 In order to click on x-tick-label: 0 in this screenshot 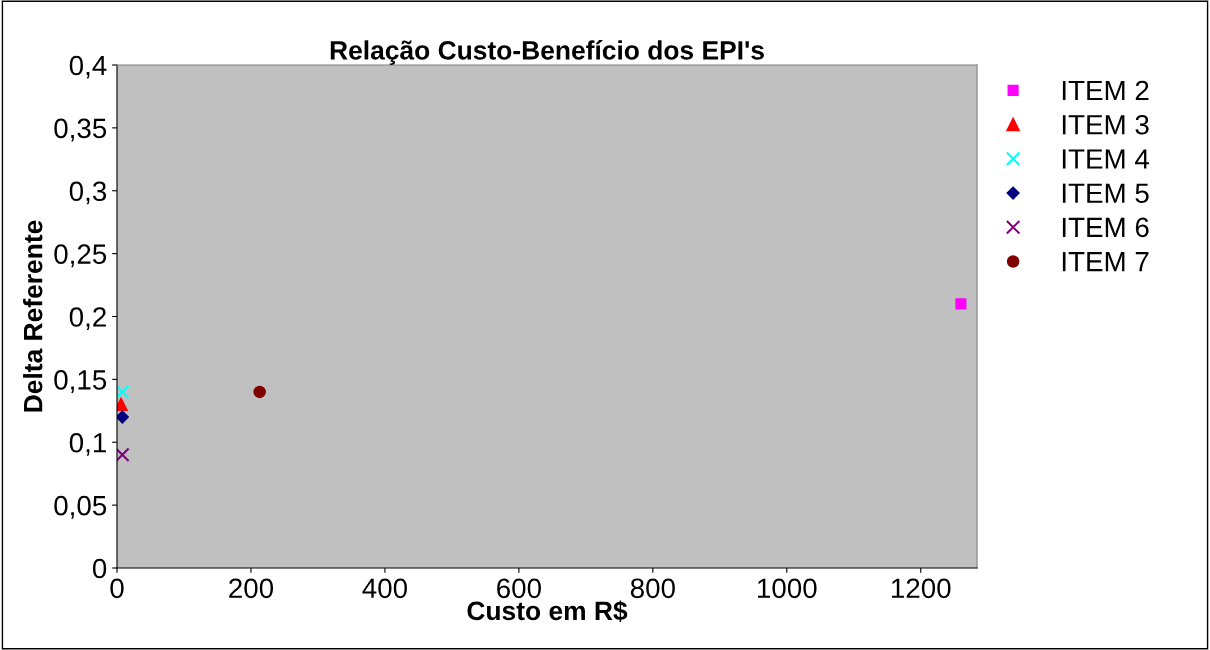, I will do `click(117, 588)`.